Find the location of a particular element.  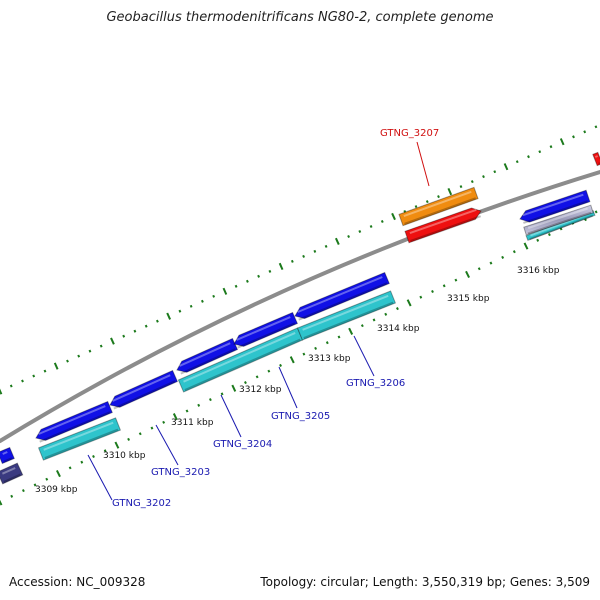

slate-gene-arrow-shadow is located at coordinates (12, 478).